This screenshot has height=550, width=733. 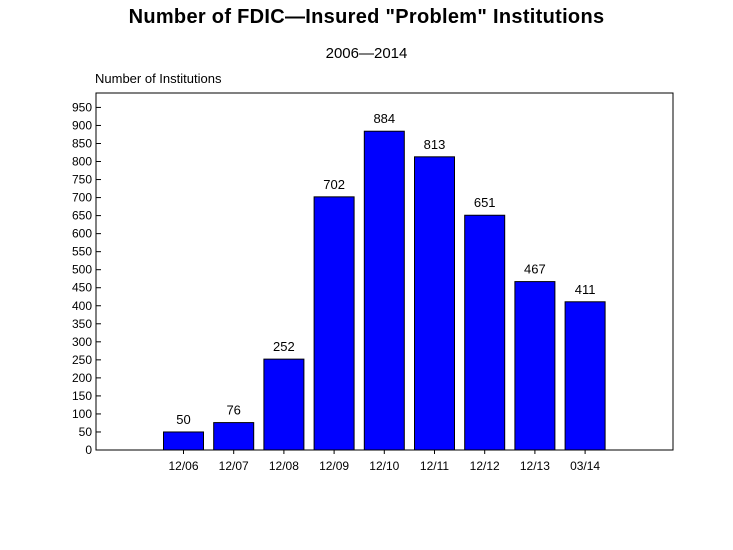 What do you see at coordinates (88, 450) in the screenshot?
I see `y-tick-label: 0` at bounding box center [88, 450].